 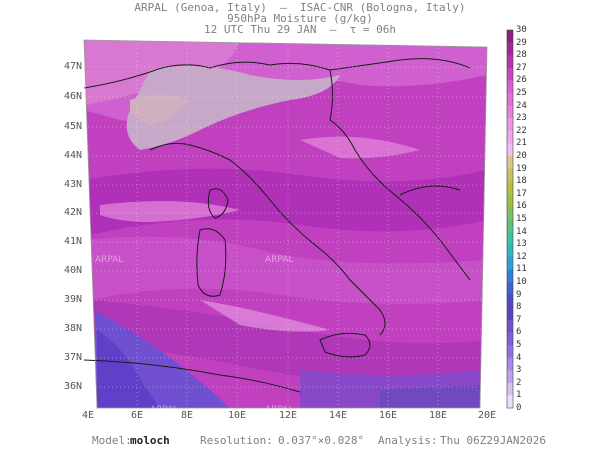 What do you see at coordinates (321, 440) in the screenshot?
I see `resolution-value: 0.037°×0.028°` at bounding box center [321, 440].